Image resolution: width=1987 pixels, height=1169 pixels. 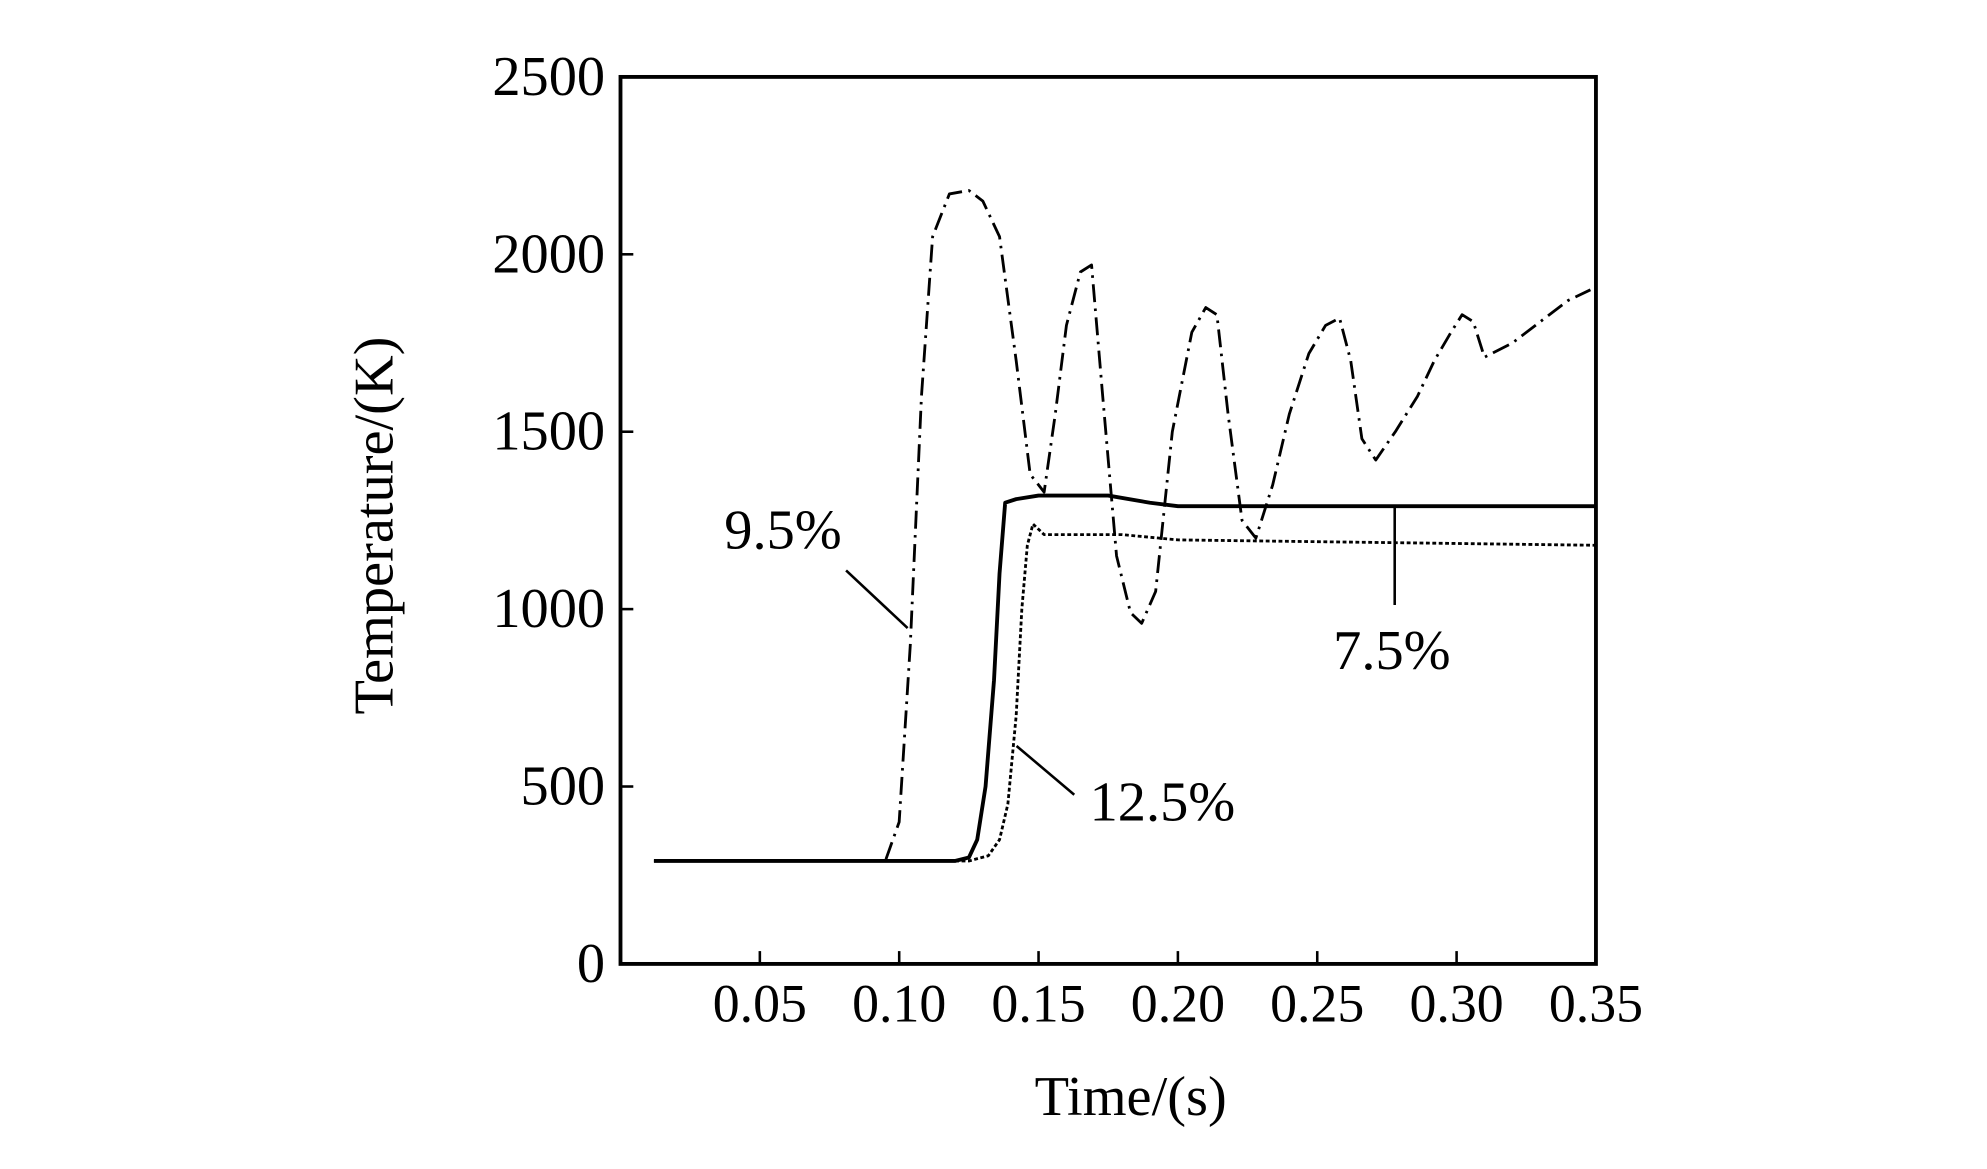 What do you see at coordinates (899, 1004) in the screenshot?
I see `x-tick-label: 0.10` at bounding box center [899, 1004].